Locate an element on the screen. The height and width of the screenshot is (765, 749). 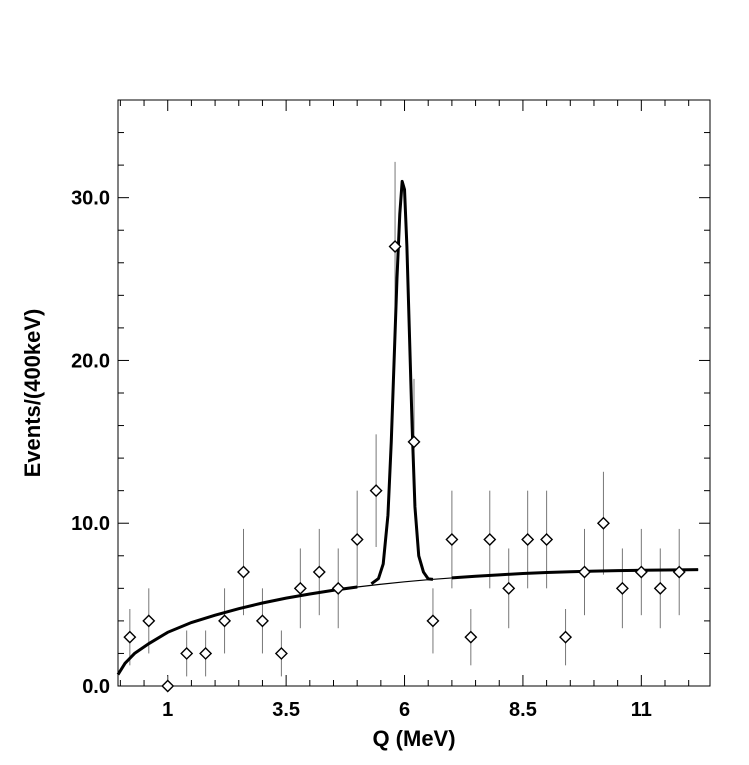
fit-line-right is located at coordinates (575, 574).